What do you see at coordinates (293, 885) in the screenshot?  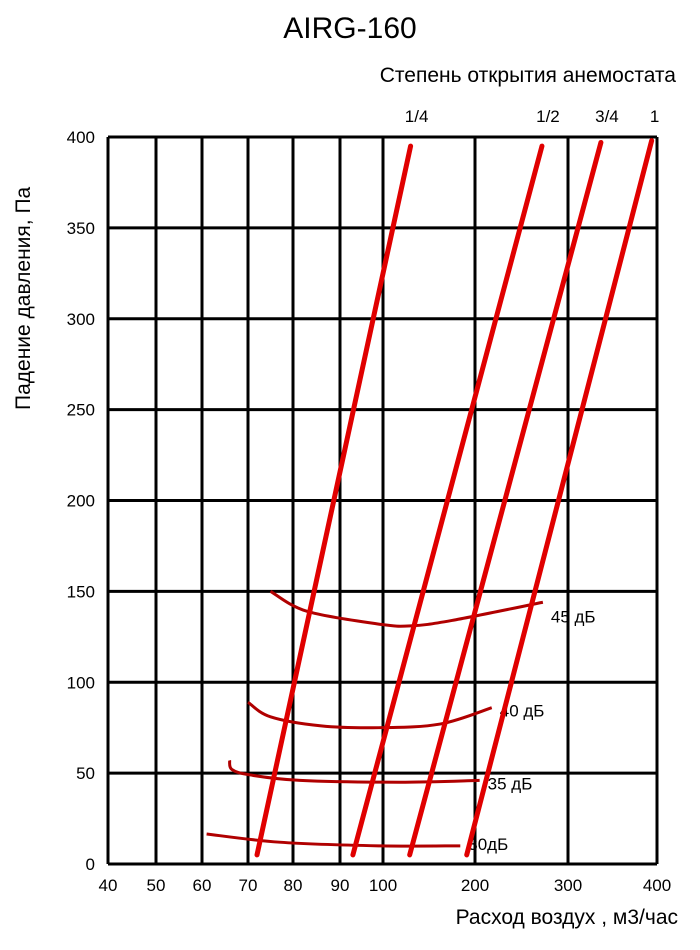 I see `x-tick-label: 80` at bounding box center [293, 885].